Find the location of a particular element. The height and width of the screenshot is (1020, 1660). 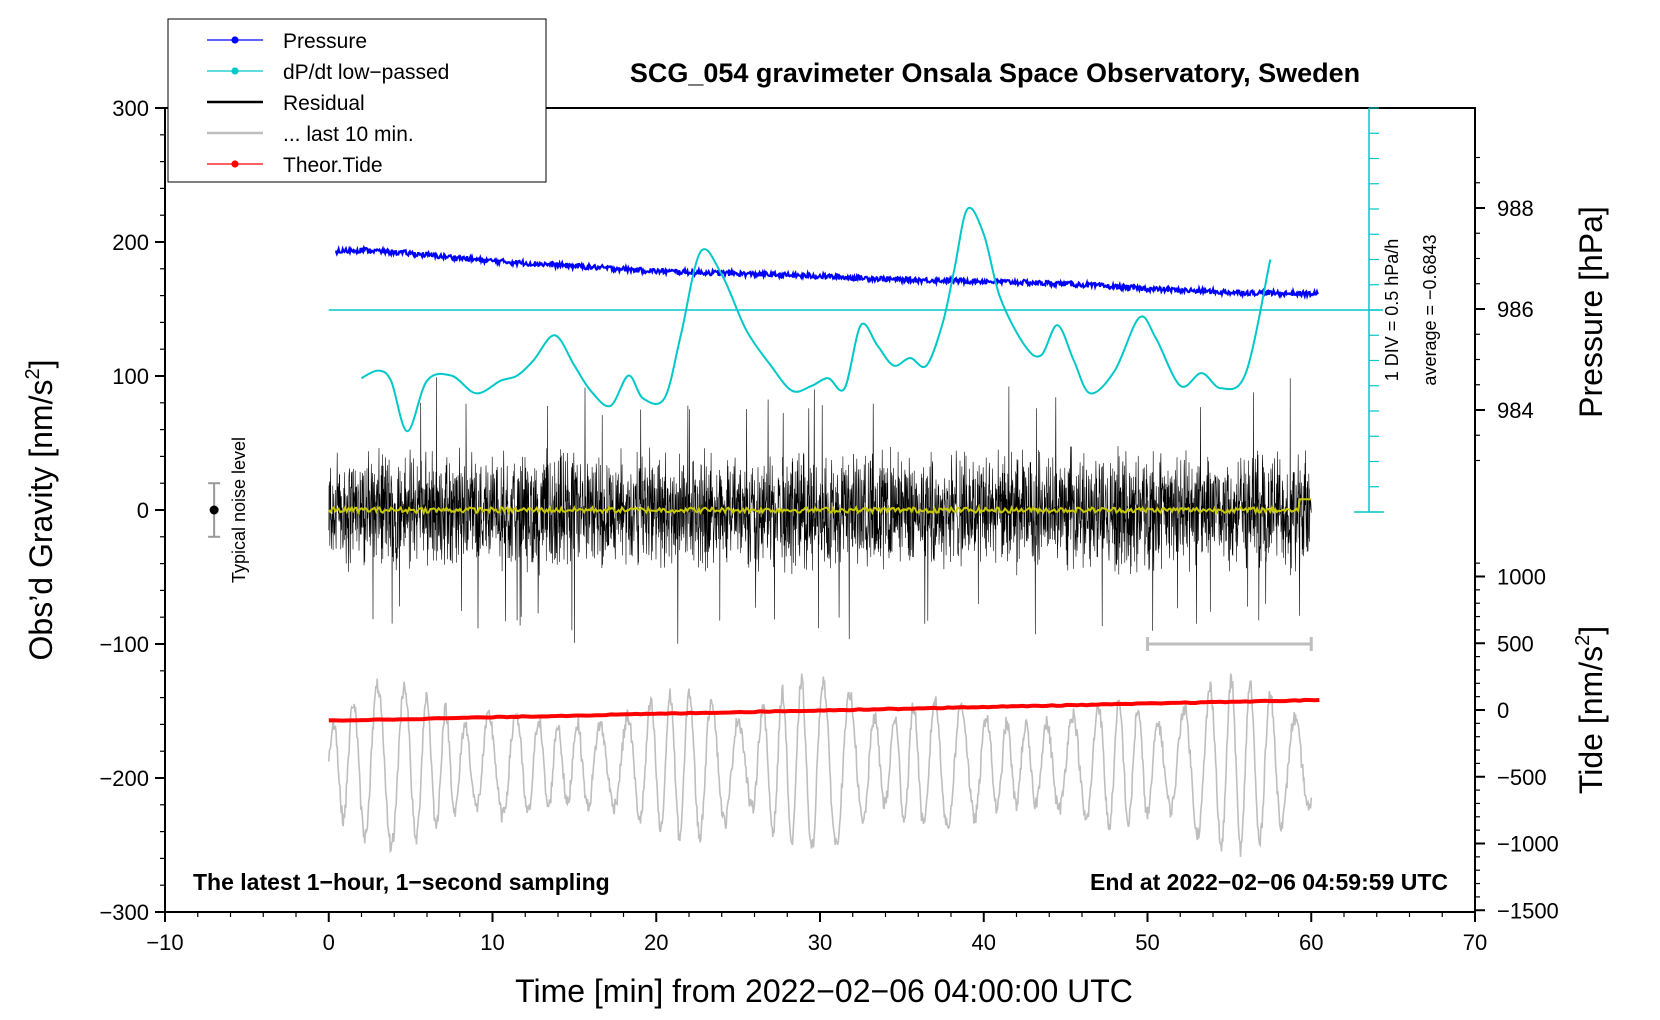

tide-tick-label: 500 is located at coordinates (1515, 643).